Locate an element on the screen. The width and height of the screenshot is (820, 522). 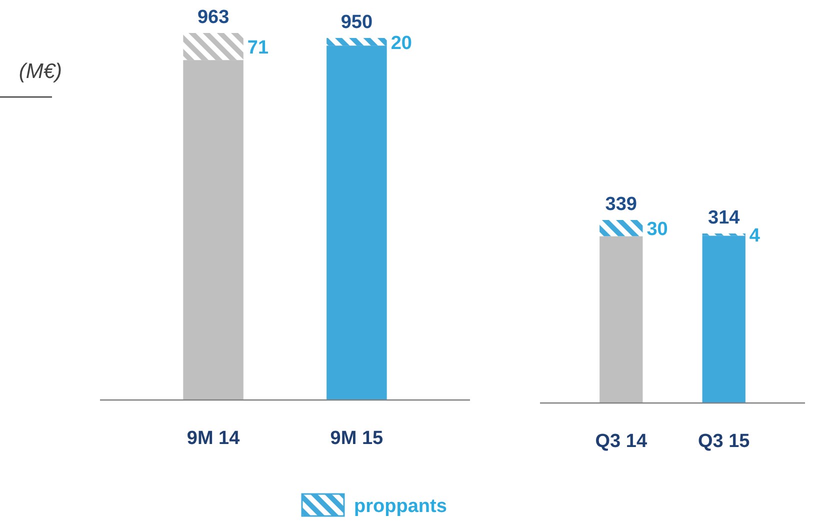
x-tick-label: Q3 15 is located at coordinates (724, 441).